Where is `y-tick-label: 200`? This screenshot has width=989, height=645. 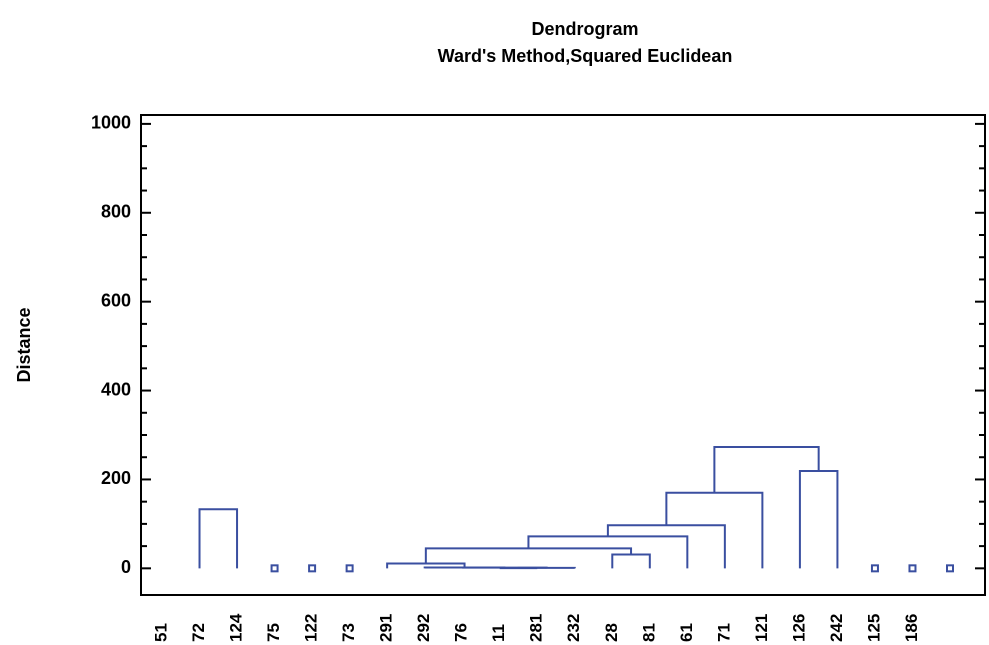 y-tick-label: 200 is located at coordinates (116, 478).